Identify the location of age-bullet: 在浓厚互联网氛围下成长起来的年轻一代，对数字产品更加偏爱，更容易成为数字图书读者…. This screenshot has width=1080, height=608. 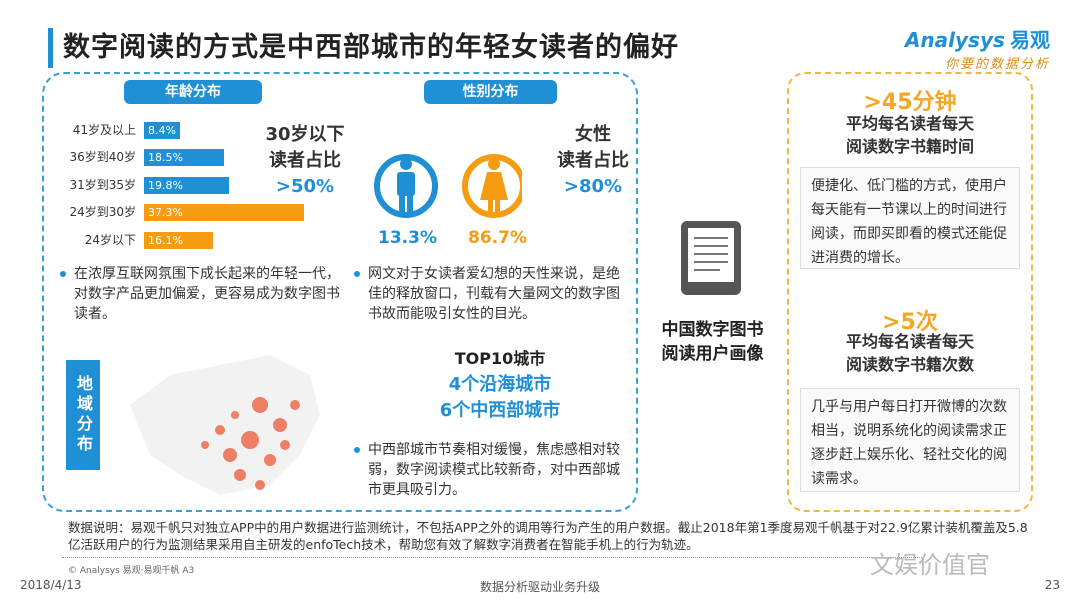
(199, 294).